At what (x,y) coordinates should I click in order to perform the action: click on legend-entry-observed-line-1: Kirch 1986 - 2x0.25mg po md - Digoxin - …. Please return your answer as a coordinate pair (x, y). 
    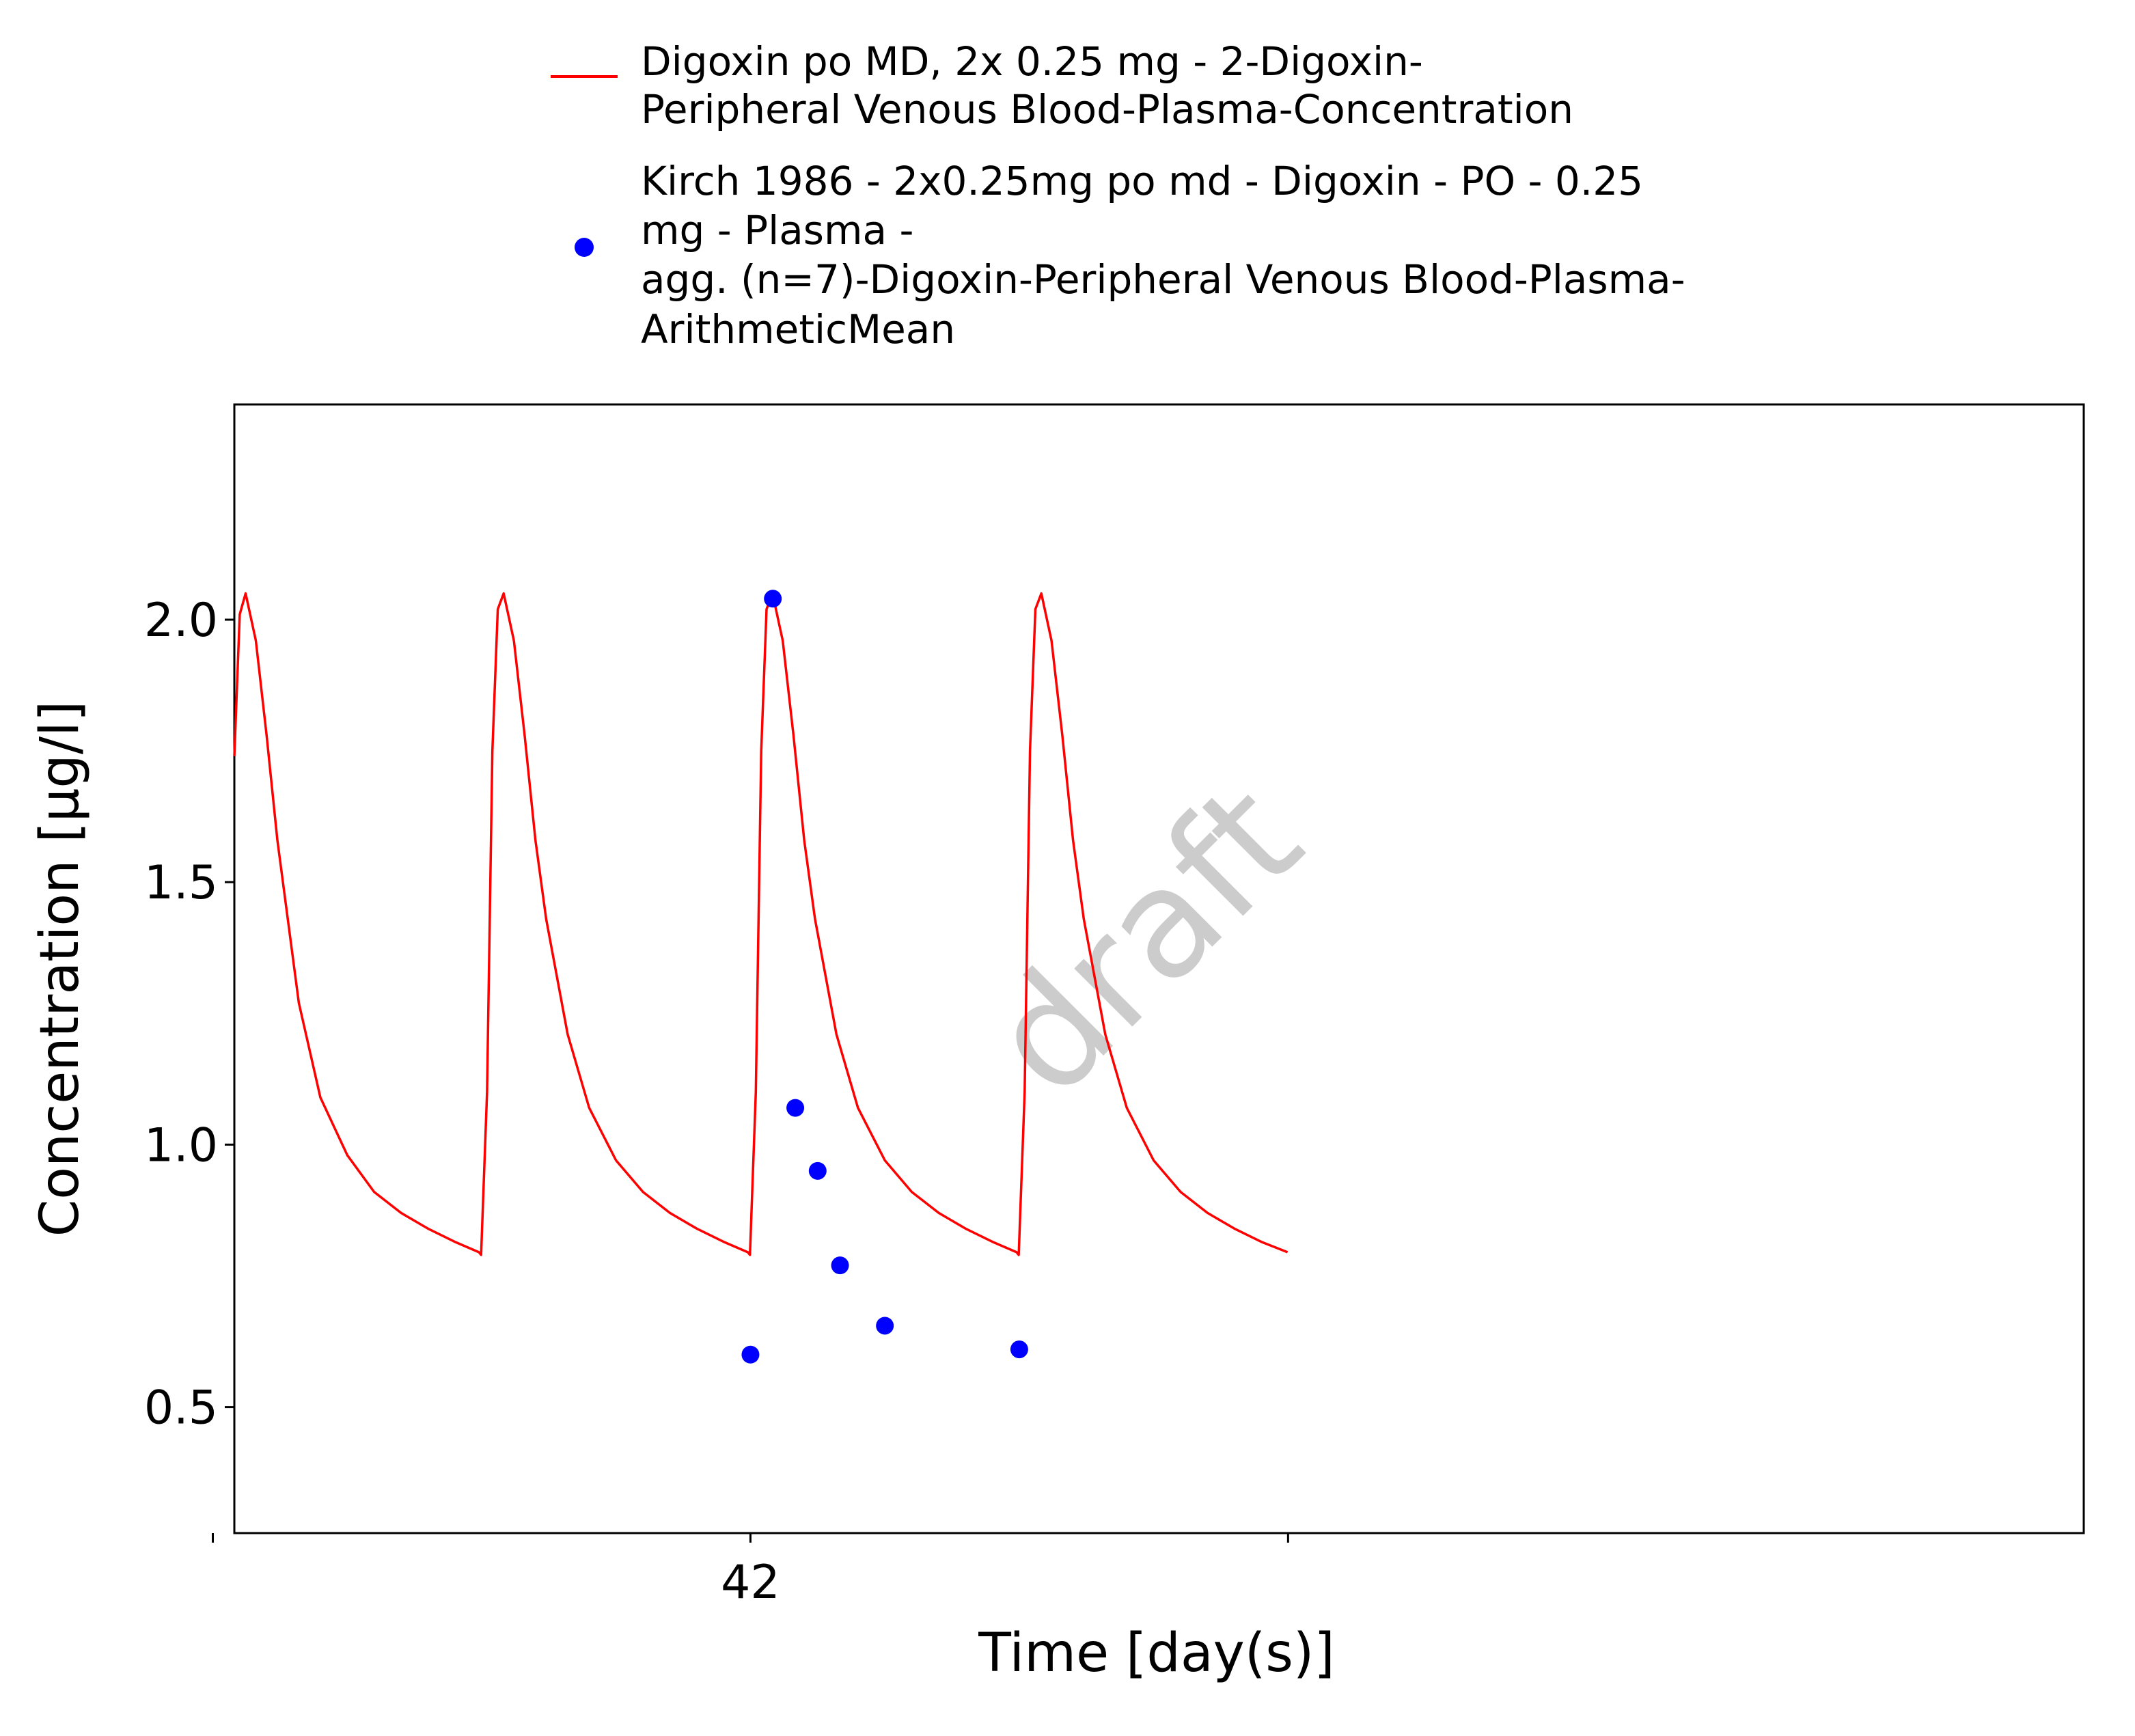
    Looking at the image, I should click on (1142, 181).